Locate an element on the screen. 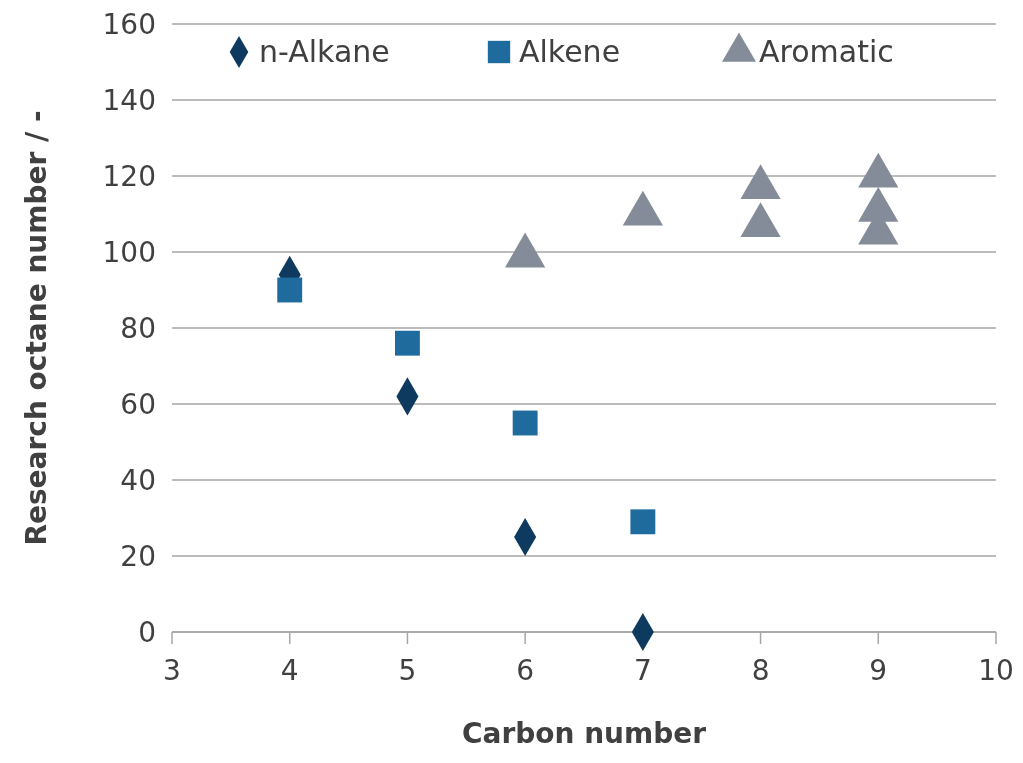 This screenshot has width=1023, height=763. y-tick-label: 80 is located at coordinates (138, 328).